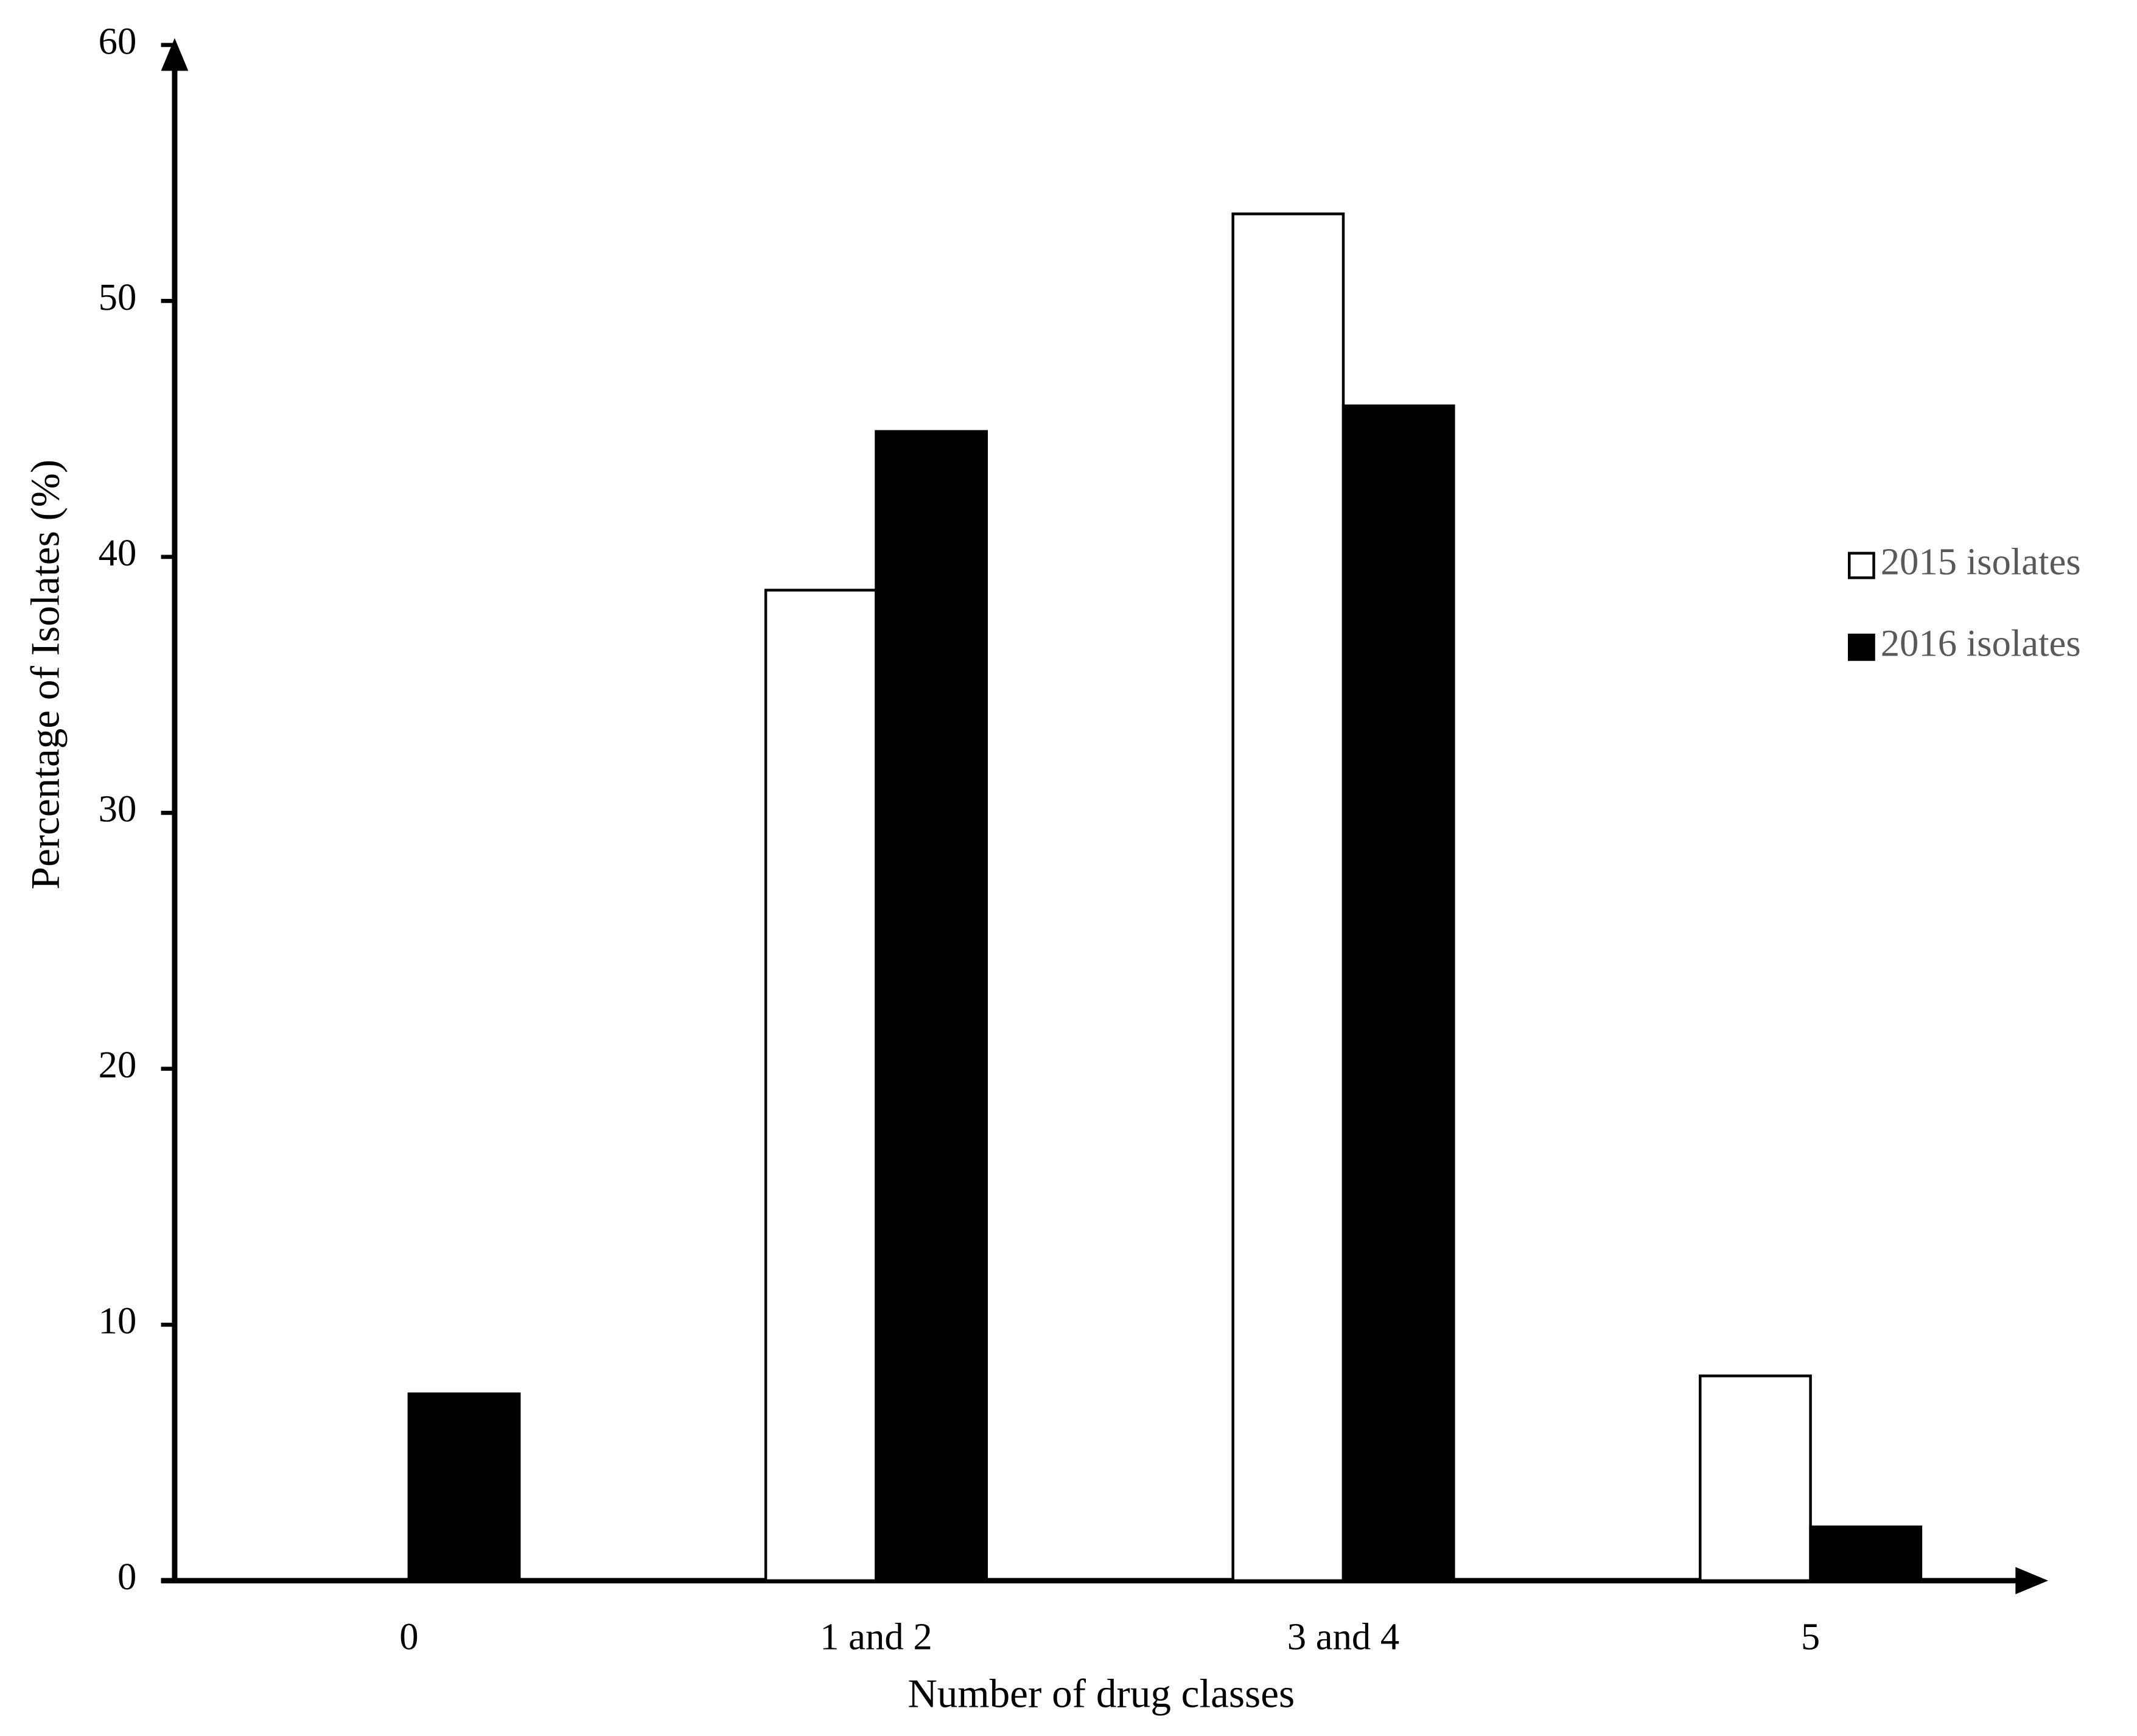 This screenshot has height=1736, width=2137. Describe the element at coordinates (876, 1636) in the screenshot. I see `x-tick-label: 1 and 2` at that location.